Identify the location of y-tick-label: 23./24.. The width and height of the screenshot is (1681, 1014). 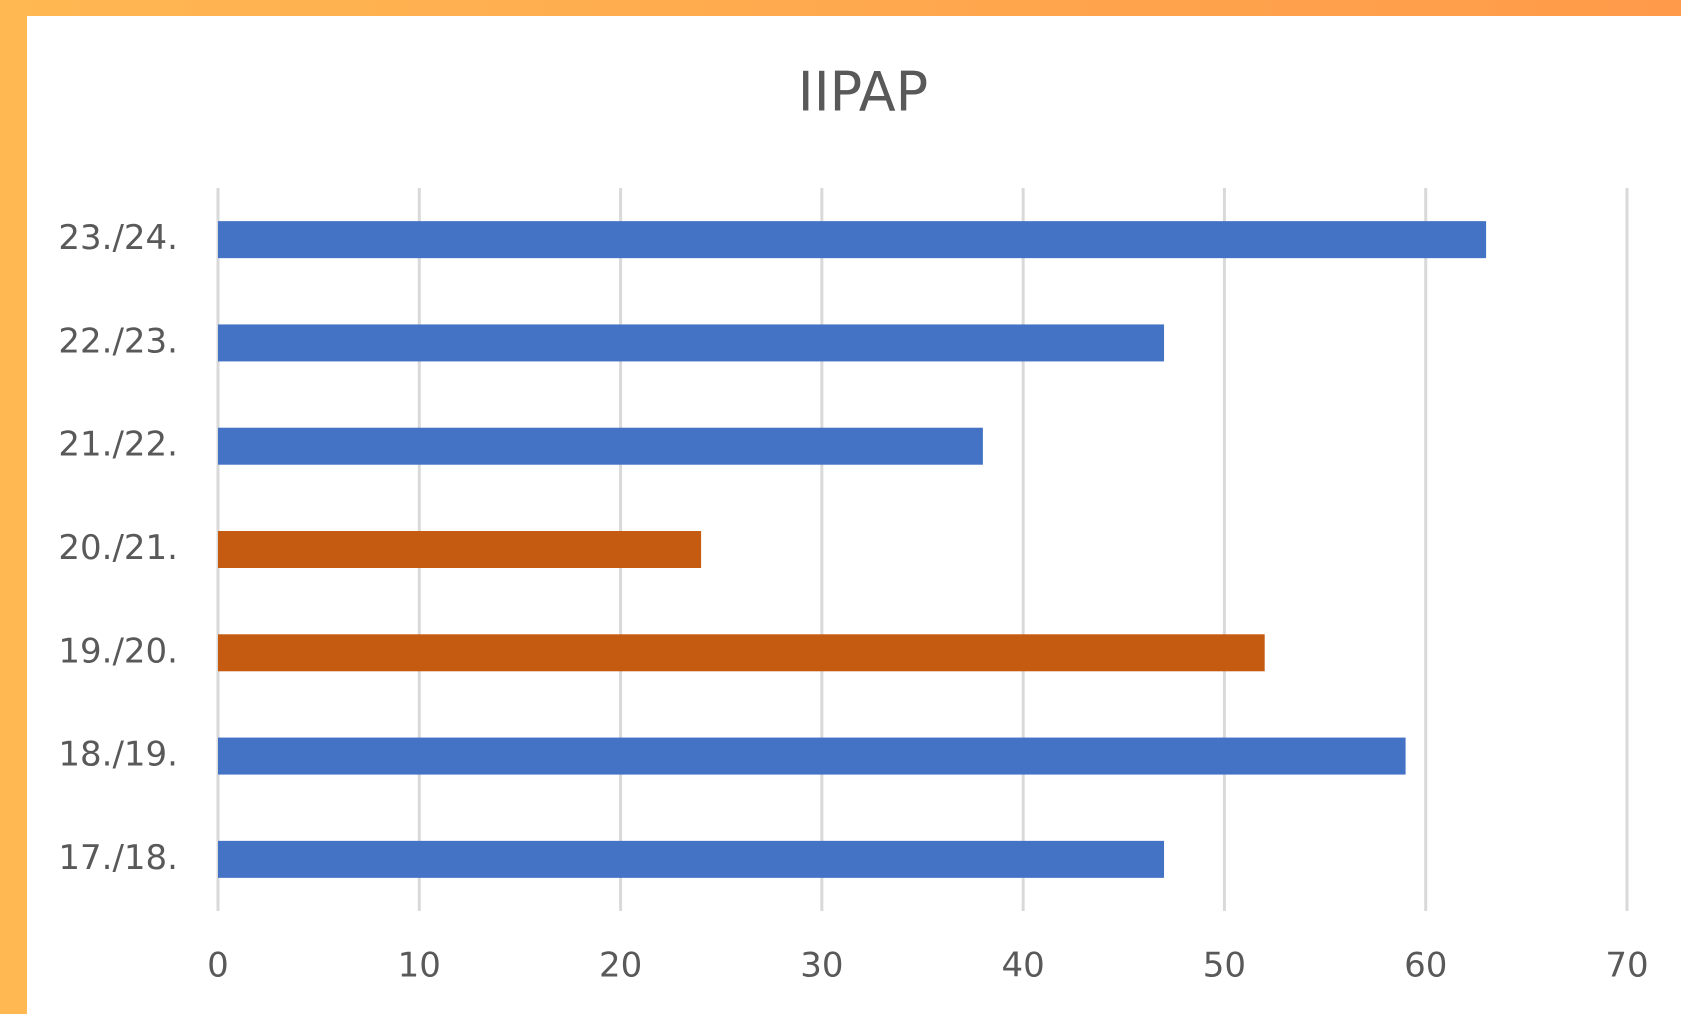
(118, 238).